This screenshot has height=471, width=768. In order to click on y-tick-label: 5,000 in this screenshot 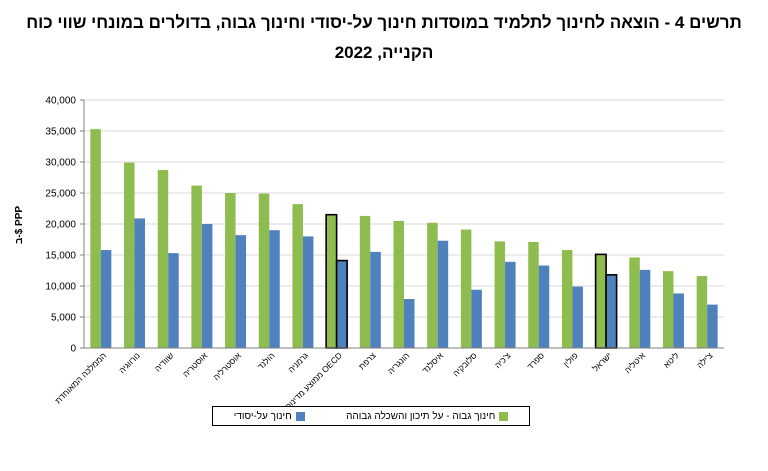, I will do `click(63, 318)`.